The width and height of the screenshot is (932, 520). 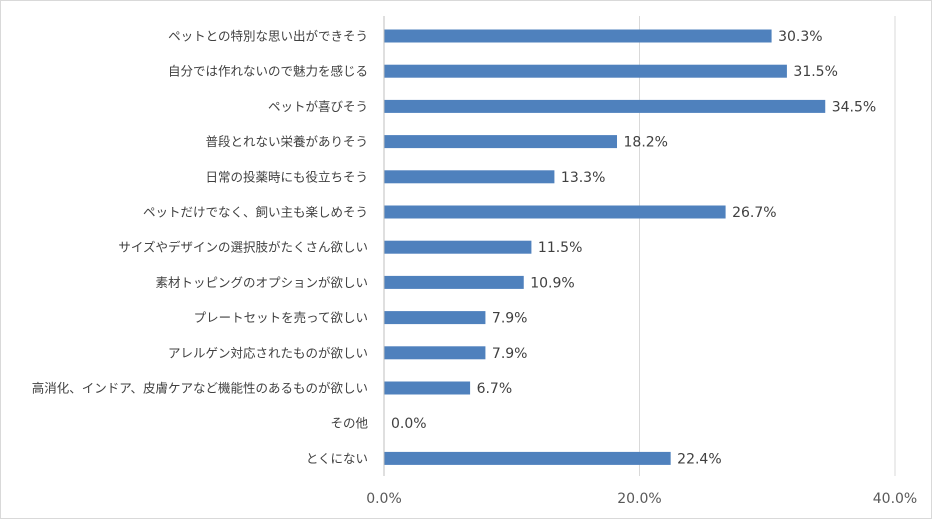 What do you see at coordinates (639, 499) in the screenshot?
I see `x-tick-label: 20.0%` at bounding box center [639, 499].